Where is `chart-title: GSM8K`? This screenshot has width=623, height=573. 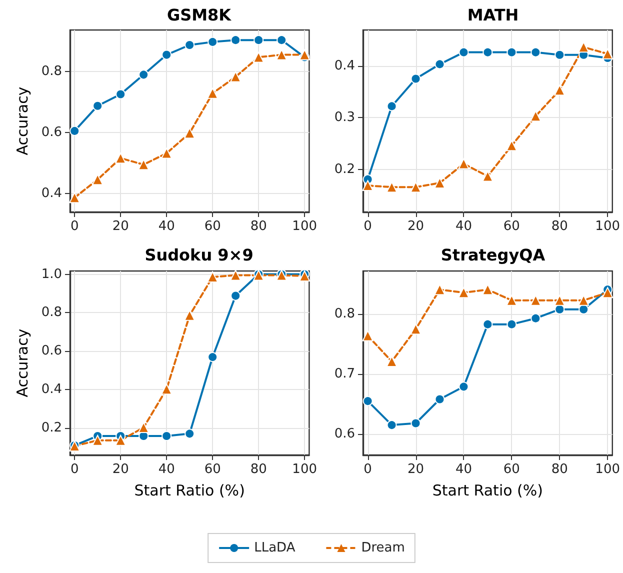
chart-title: GSM8K is located at coordinates (199, 15).